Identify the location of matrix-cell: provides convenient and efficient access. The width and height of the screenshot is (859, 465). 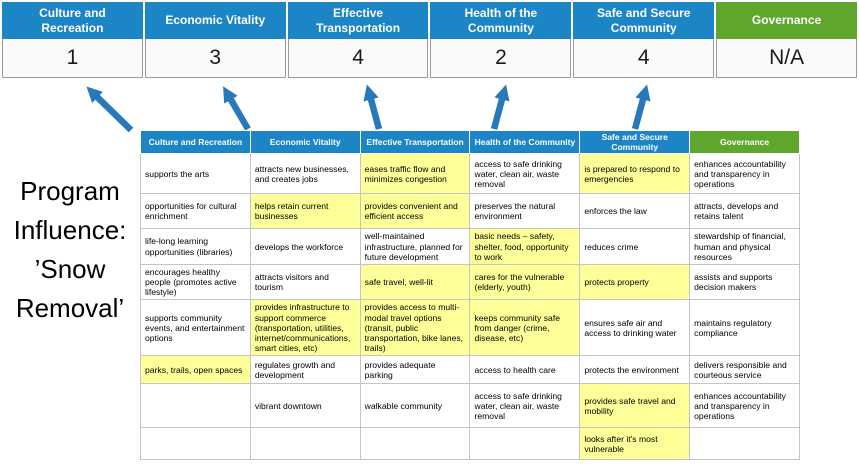
(415, 211).